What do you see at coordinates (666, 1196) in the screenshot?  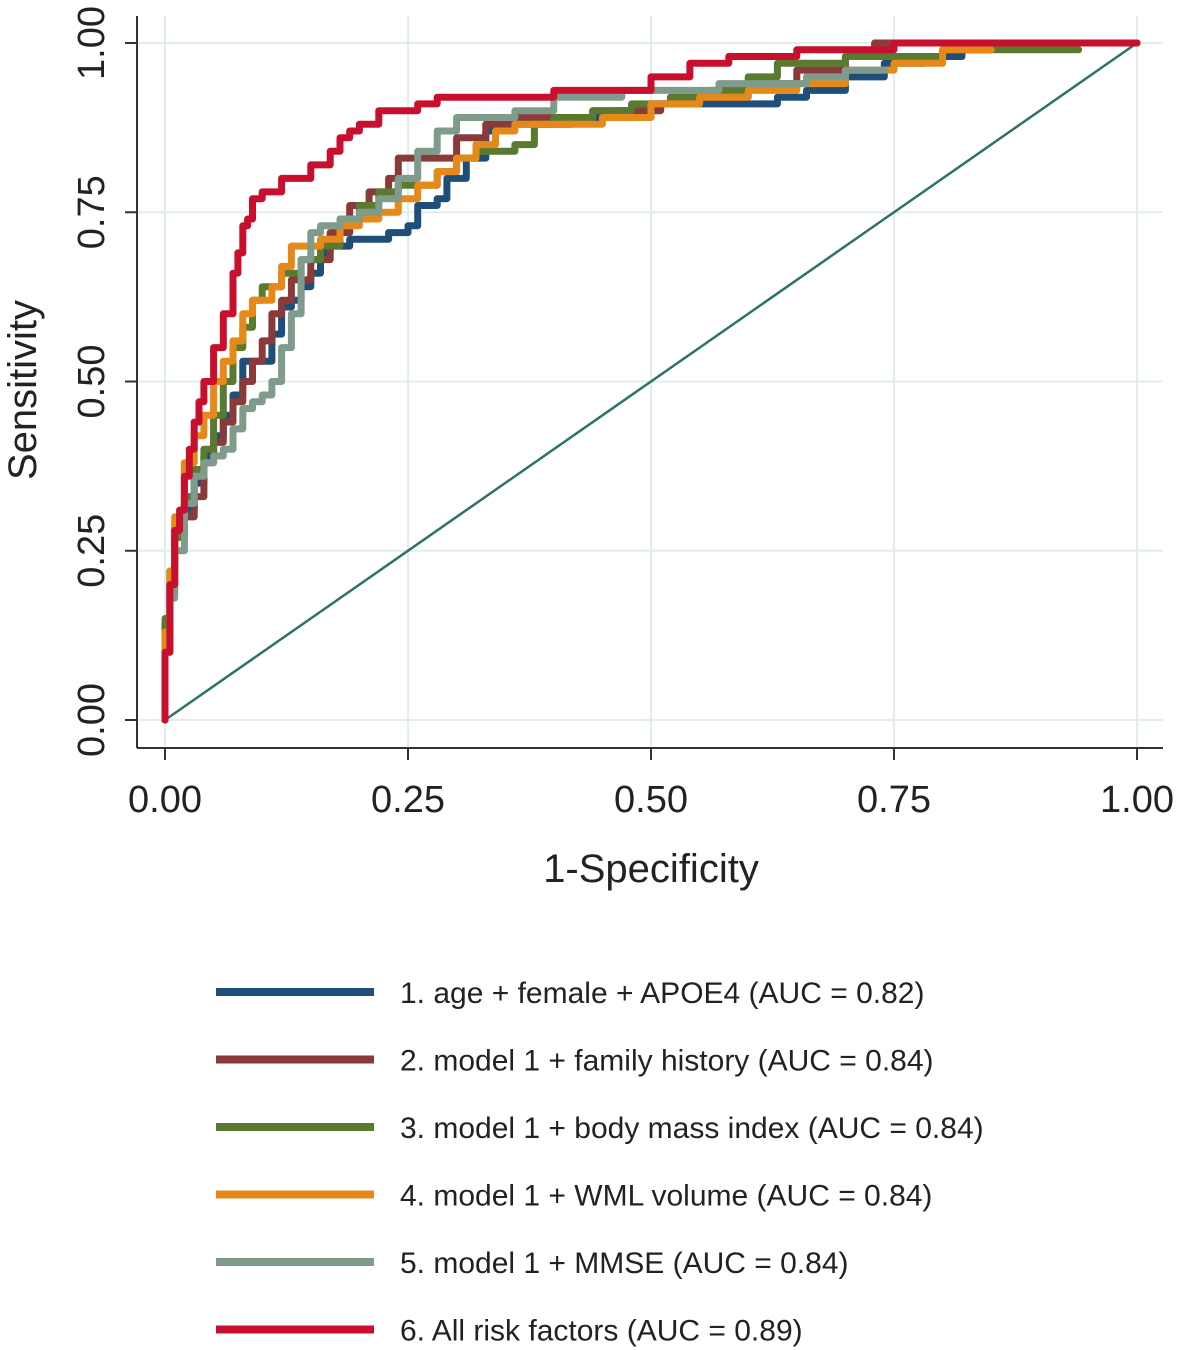 I see `legend-label-4: 4. model 1 + WML volume (AUC = 0.84)` at bounding box center [666, 1196].